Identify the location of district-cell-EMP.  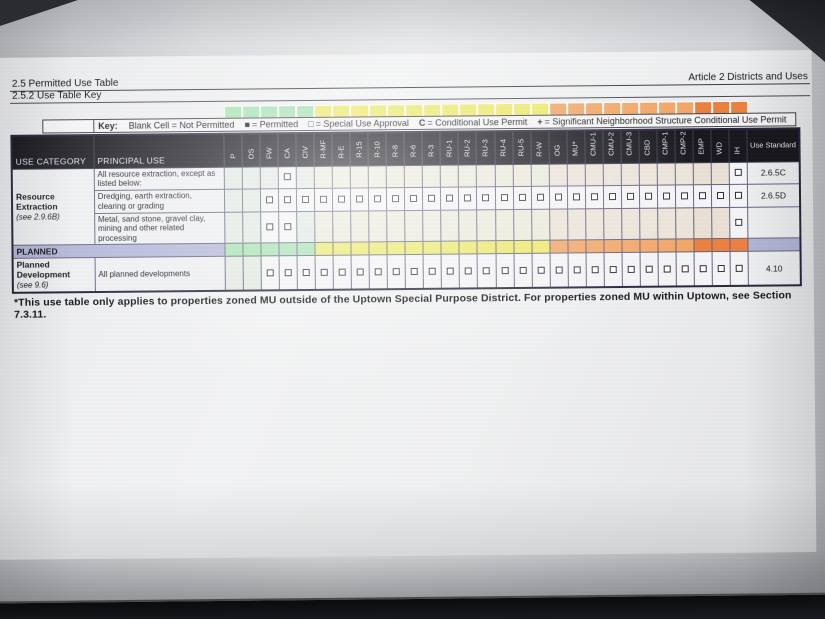
(702, 223).